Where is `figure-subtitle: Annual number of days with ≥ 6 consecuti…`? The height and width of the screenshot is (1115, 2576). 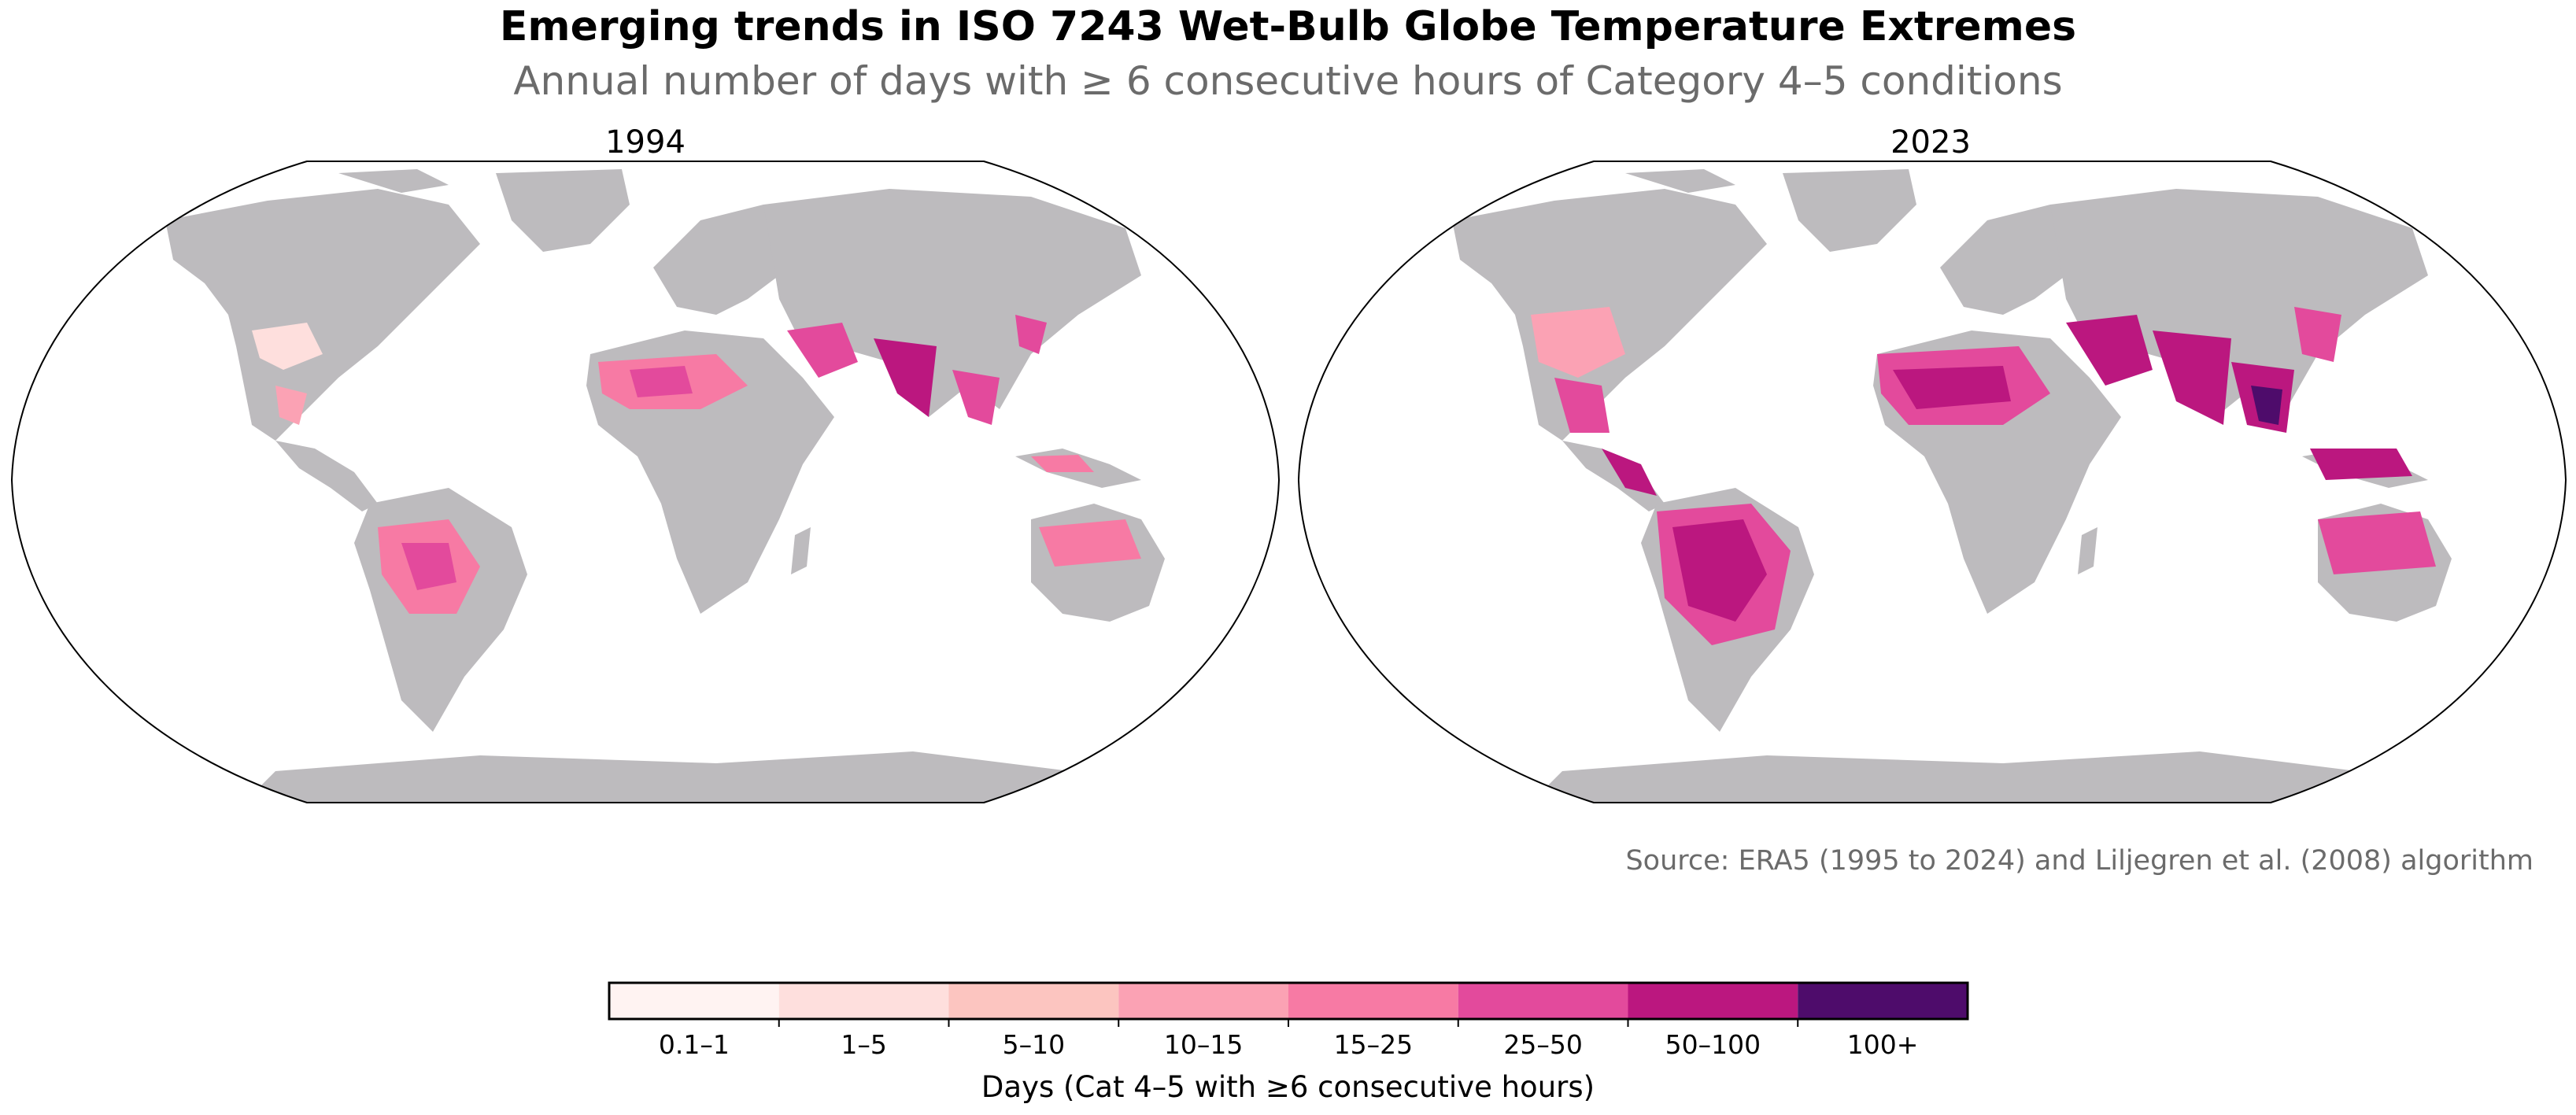 figure-subtitle: Annual number of days with ≥ 6 consecuti… is located at coordinates (1288, 81).